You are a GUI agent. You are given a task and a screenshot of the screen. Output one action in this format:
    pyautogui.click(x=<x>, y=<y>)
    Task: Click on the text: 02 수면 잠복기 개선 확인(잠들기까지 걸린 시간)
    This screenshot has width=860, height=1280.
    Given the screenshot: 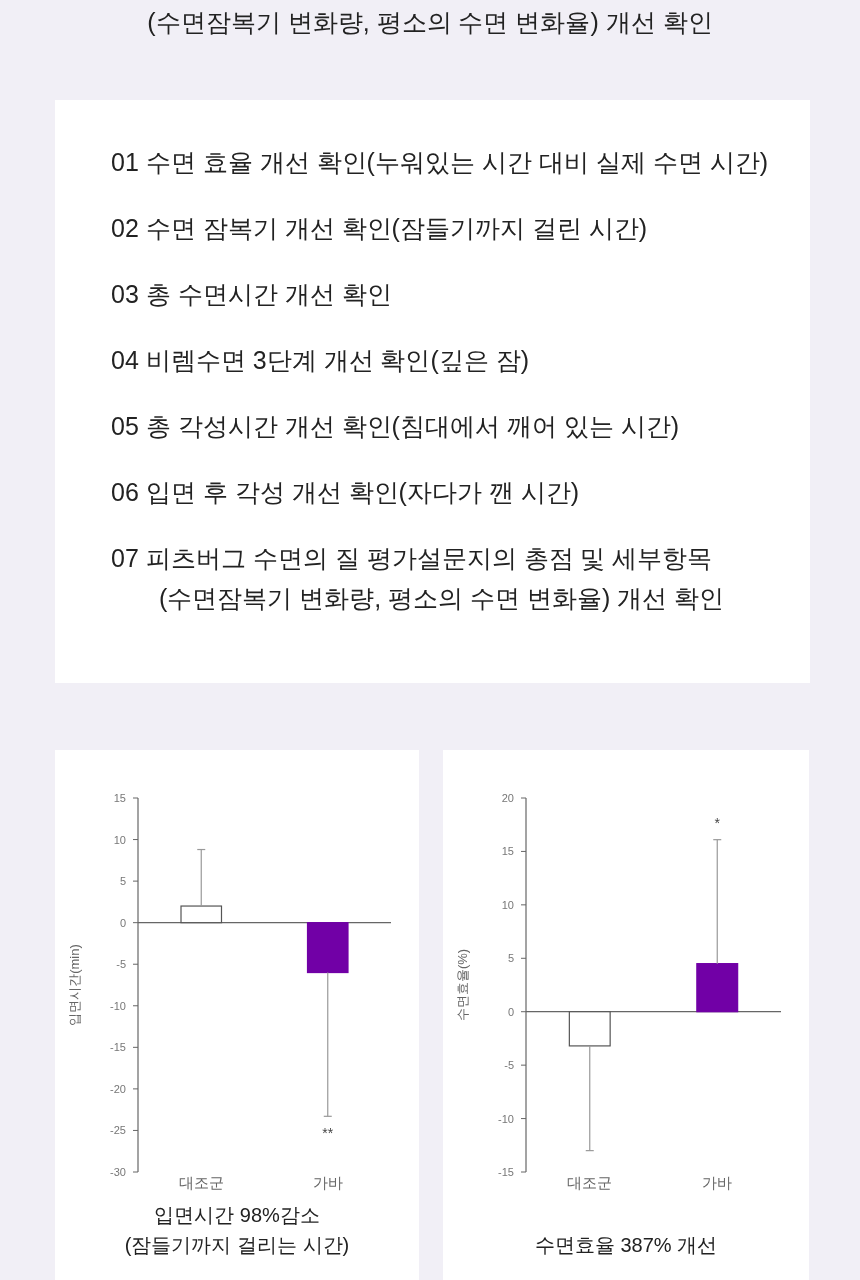 What is the action you would take?
    pyautogui.click(x=379, y=228)
    